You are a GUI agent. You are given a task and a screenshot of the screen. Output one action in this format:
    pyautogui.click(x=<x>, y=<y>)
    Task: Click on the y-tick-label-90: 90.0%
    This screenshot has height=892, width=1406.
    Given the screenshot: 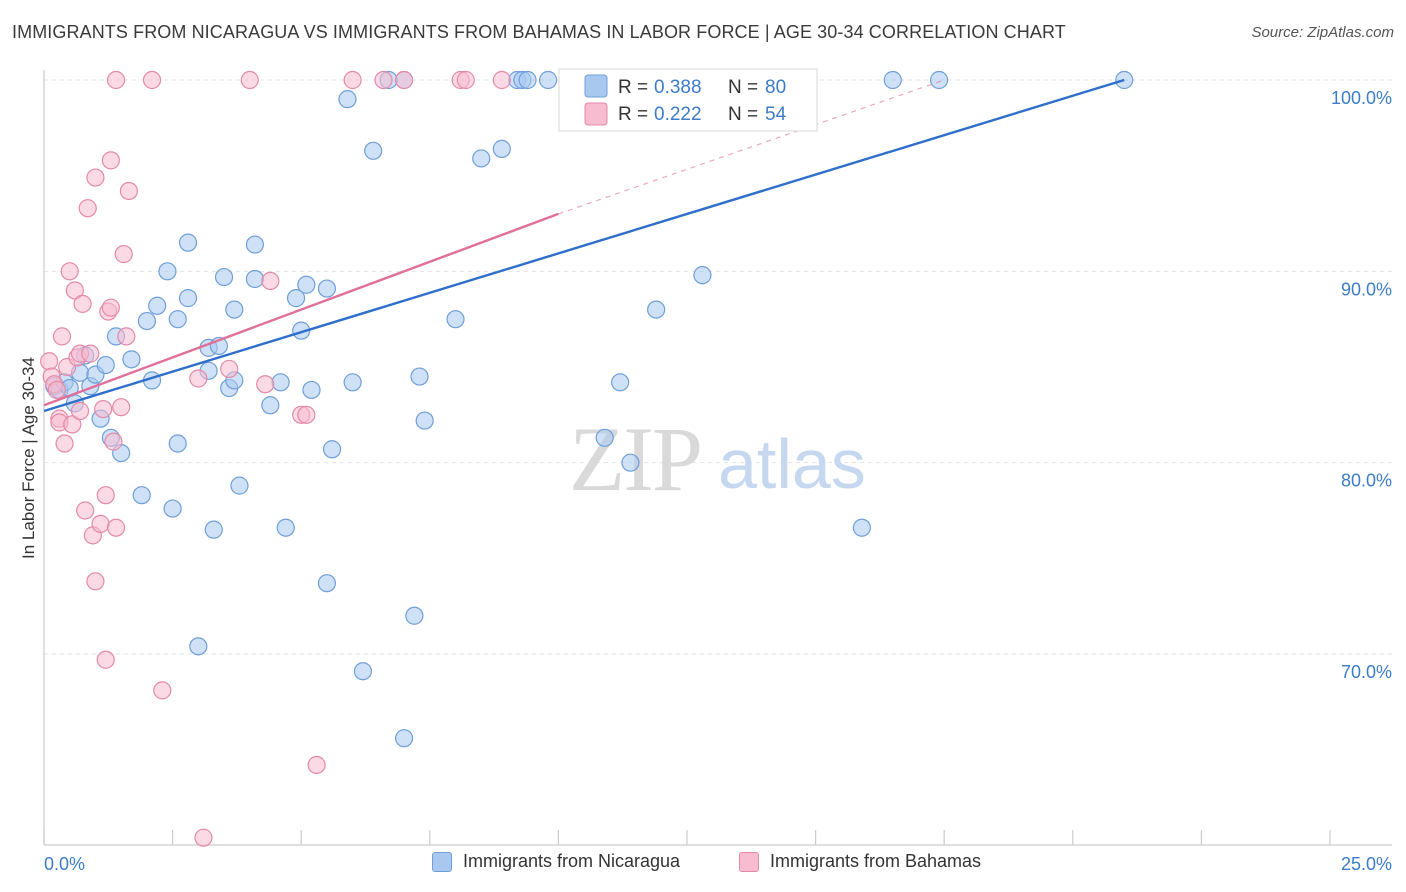 What is the action you would take?
    pyautogui.click(x=1366, y=289)
    